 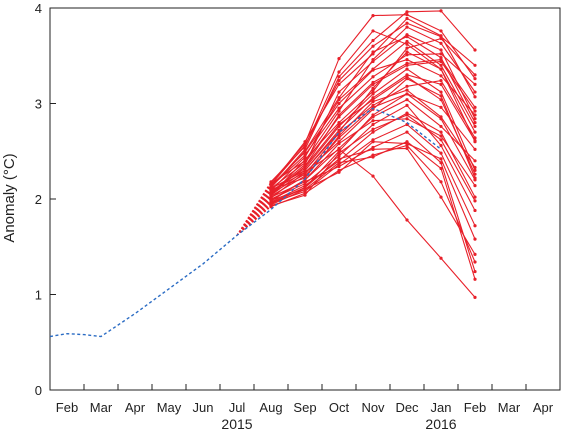 What do you see at coordinates (237, 407) in the screenshot?
I see `x-tick-label: Jul` at bounding box center [237, 407].